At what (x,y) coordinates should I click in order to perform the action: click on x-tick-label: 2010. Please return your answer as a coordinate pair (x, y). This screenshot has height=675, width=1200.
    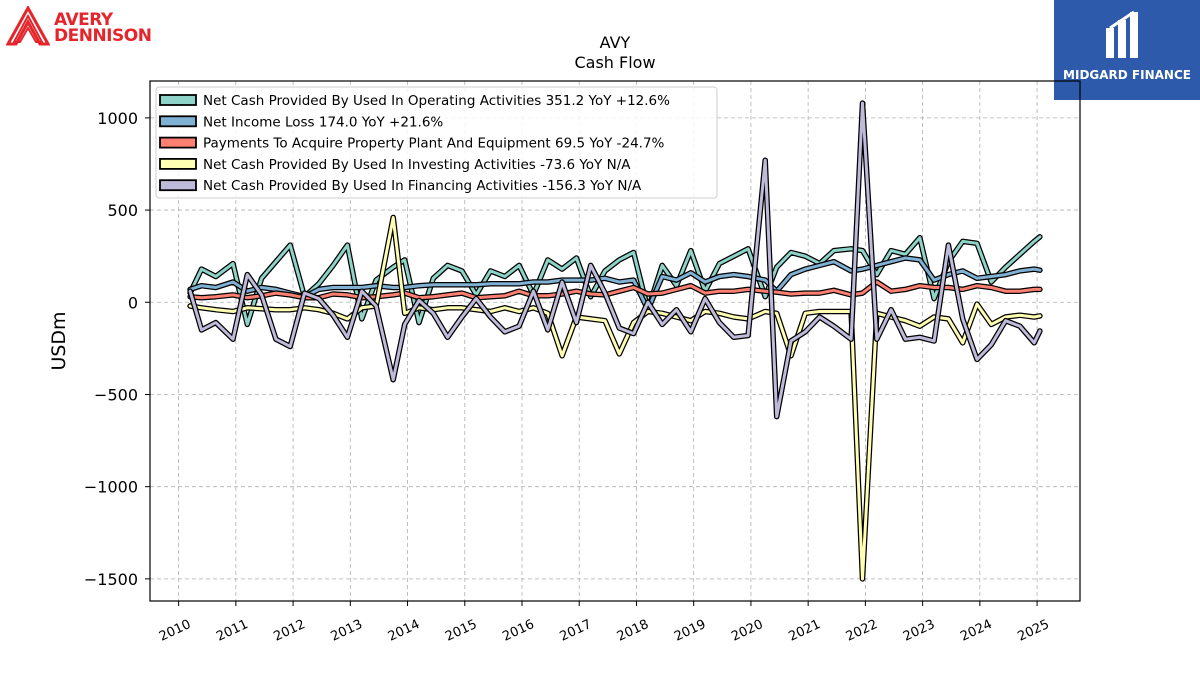
    Looking at the image, I should click on (175, 631).